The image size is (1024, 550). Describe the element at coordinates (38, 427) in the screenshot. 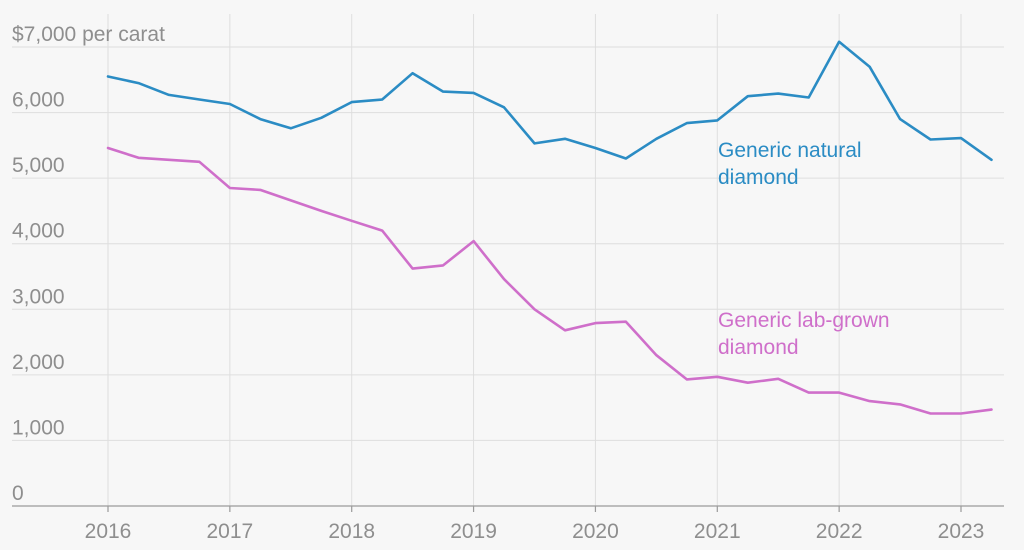

I see `y-tick-label: 1,000` at that location.